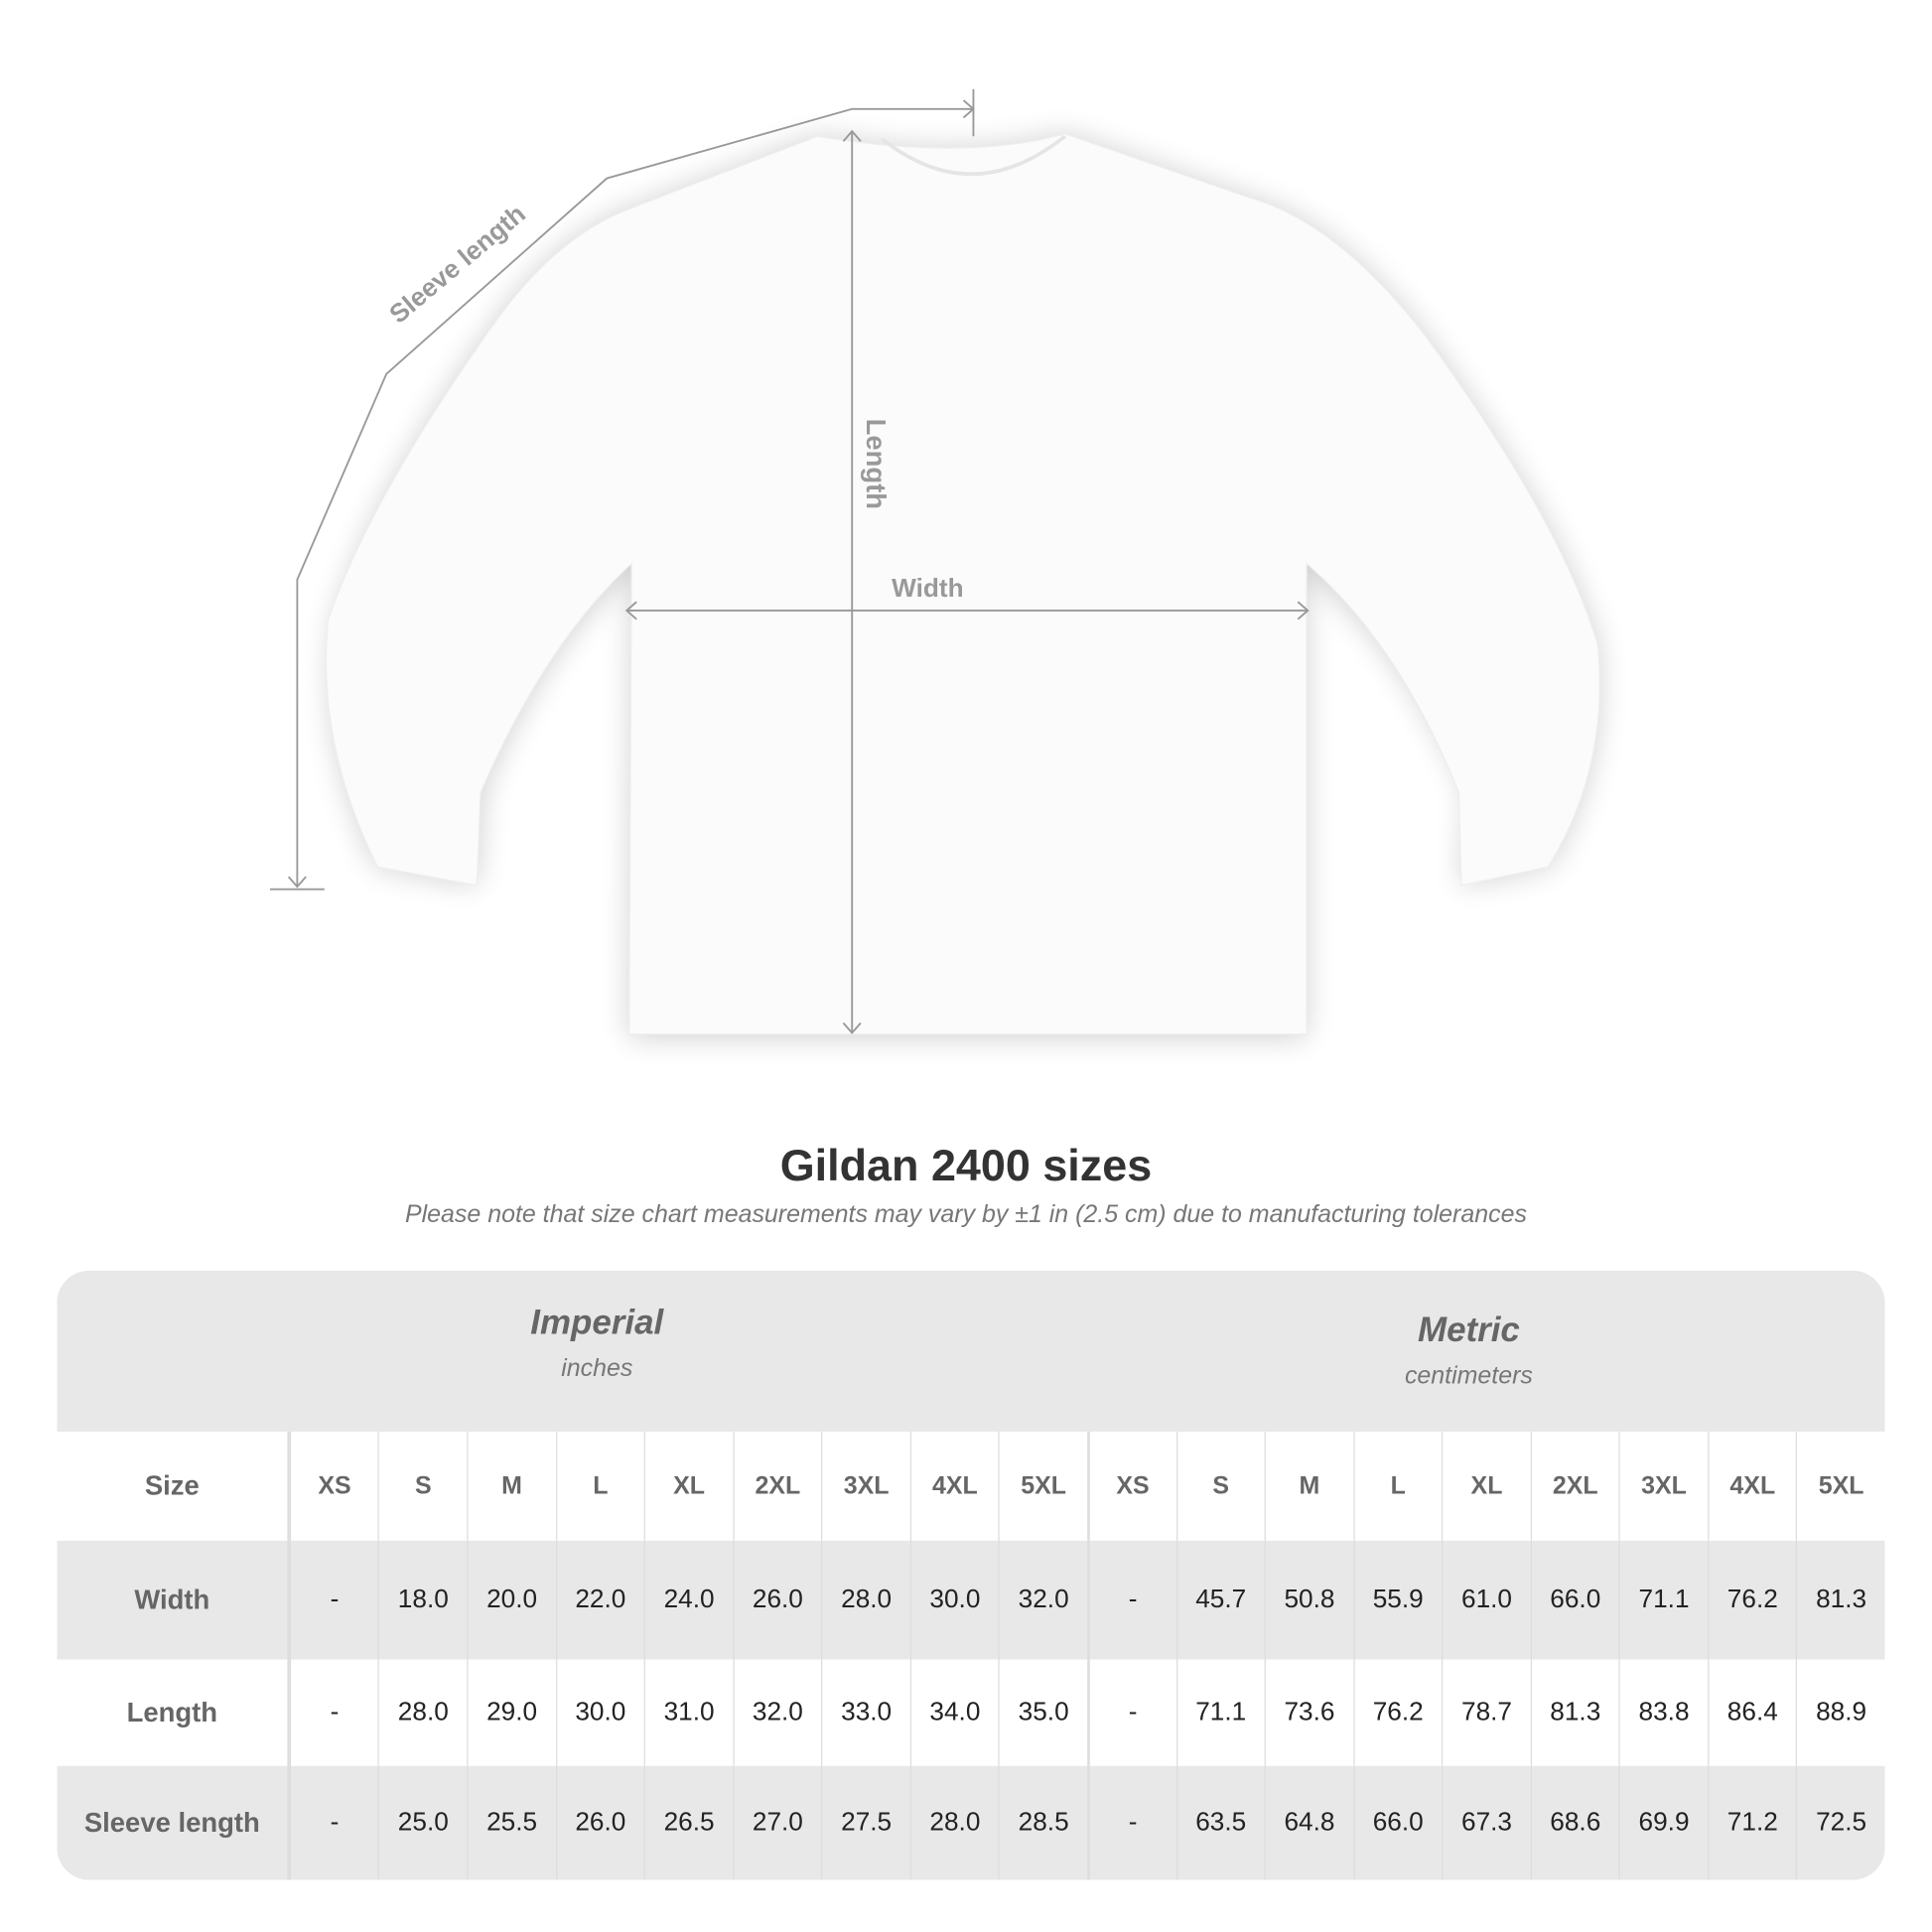 The width and height of the screenshot is (1932, 1932). I want to click on row-label: Size, so click(173, 1486).